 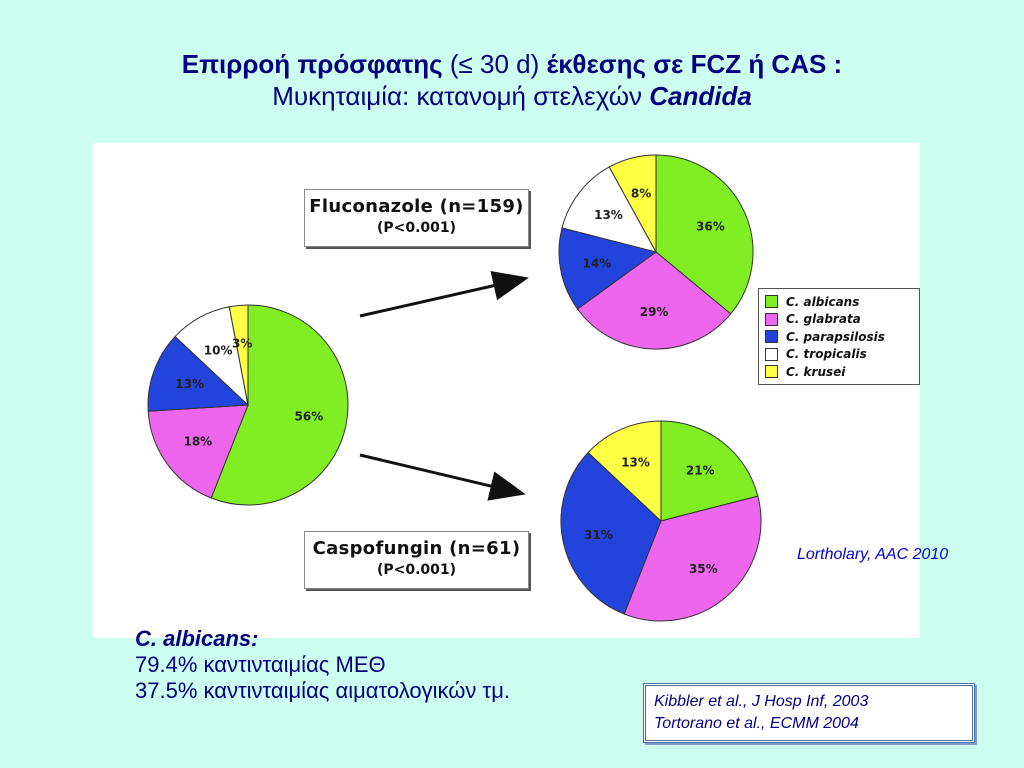 I want to click on title-part-c: έκθεσης σε FCZ ή CAS :, so click(x=694, y=64).